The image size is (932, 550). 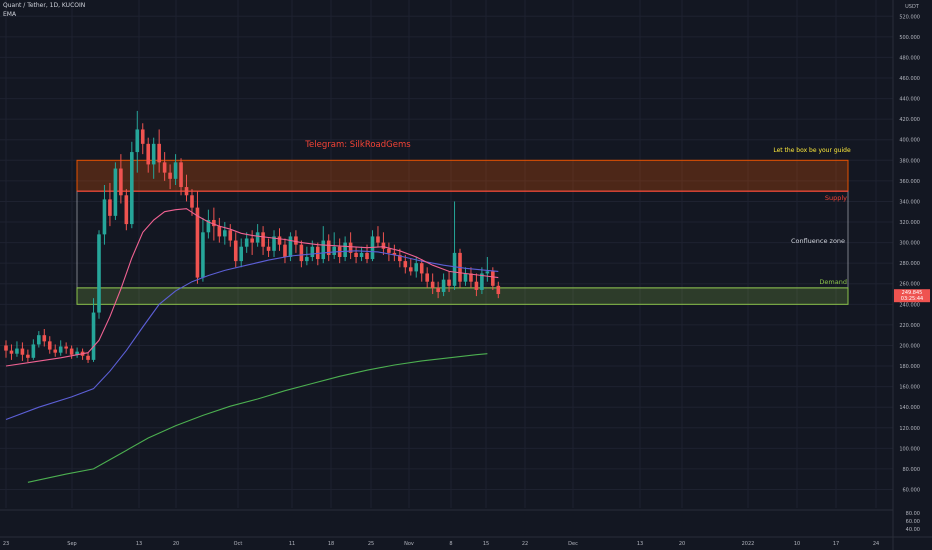 What do you see at coordinates (462, 175) in the screenshot?
I see `guide-box` at bounding box center [462, 175].